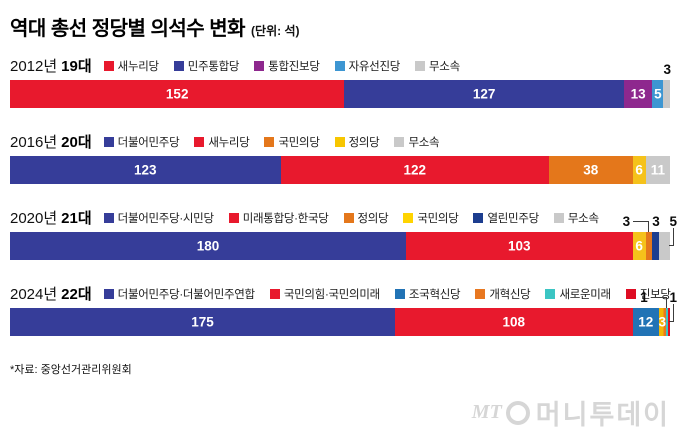 Image resolution: width=680 pixels, height=445 pixels. I want to click on legend-label: 더불어민주당·시민당, so click(165, 218).